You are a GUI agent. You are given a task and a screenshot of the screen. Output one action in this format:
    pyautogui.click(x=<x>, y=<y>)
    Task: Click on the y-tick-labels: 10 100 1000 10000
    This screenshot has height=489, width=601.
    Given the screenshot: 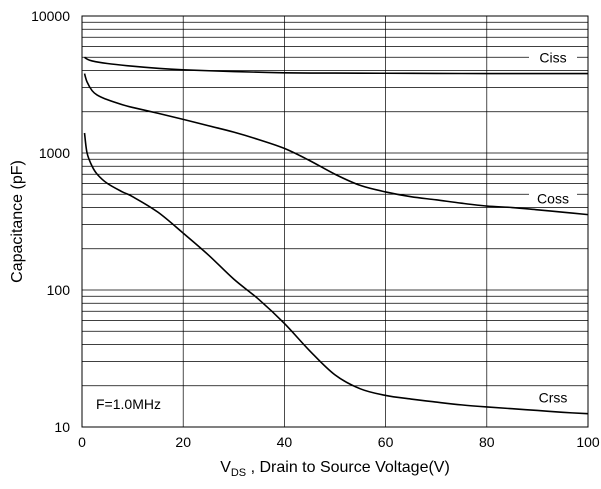 What is the action you would take?
    pyautogui.click(x=50, y=221)
    